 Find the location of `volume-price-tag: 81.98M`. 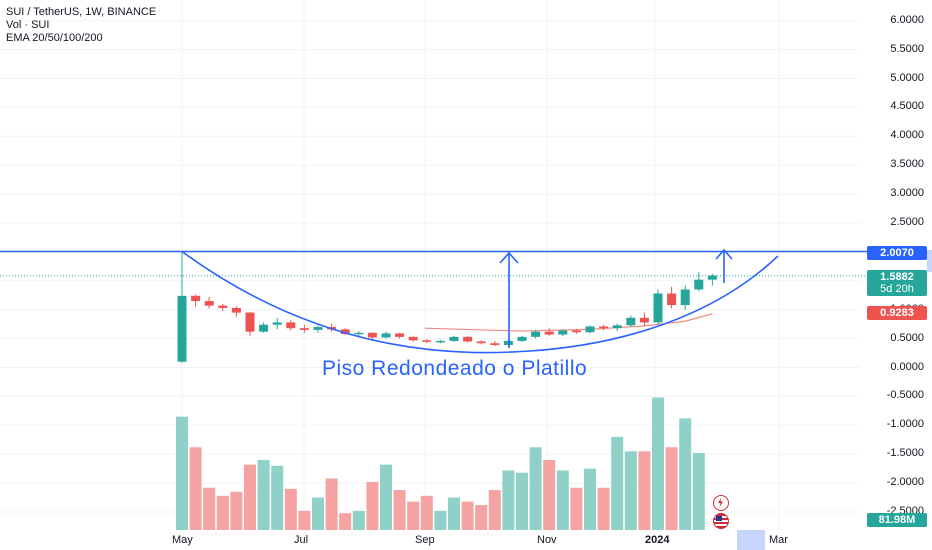

volume-price-tag: 81.98M is located at coordinates (897, 520).